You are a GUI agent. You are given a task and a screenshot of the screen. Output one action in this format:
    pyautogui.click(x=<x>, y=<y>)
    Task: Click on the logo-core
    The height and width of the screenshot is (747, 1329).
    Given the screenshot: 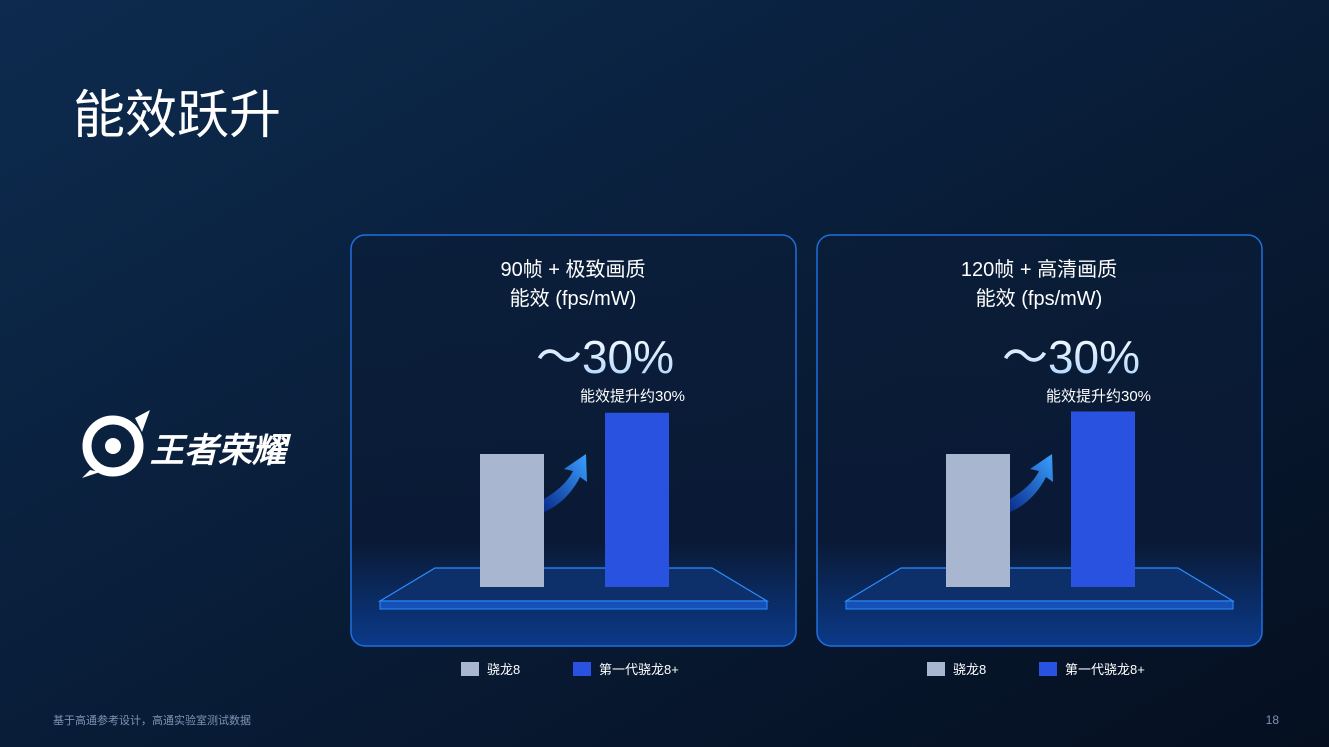 What is the action you would take?
    pyautogui.click(x=113, y=446)
    